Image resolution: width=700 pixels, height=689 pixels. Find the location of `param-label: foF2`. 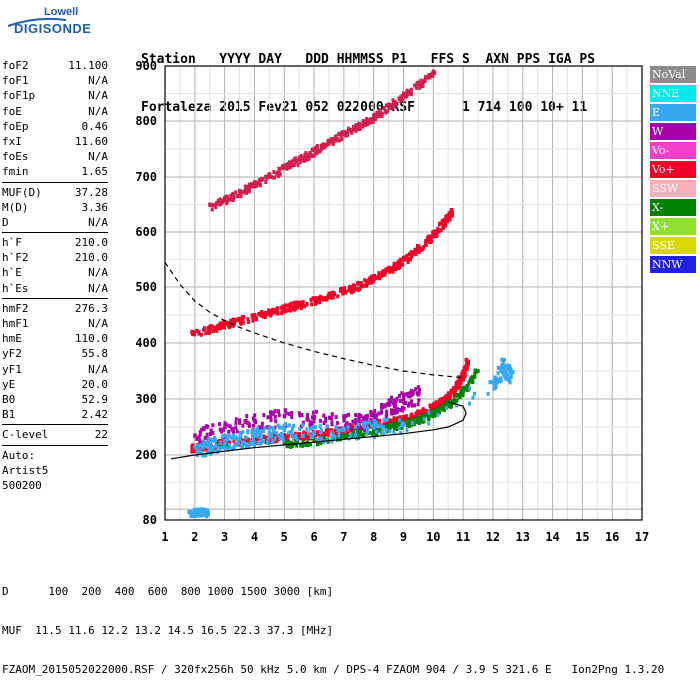

param-label: foF2 is located at coordinates (15, 65).